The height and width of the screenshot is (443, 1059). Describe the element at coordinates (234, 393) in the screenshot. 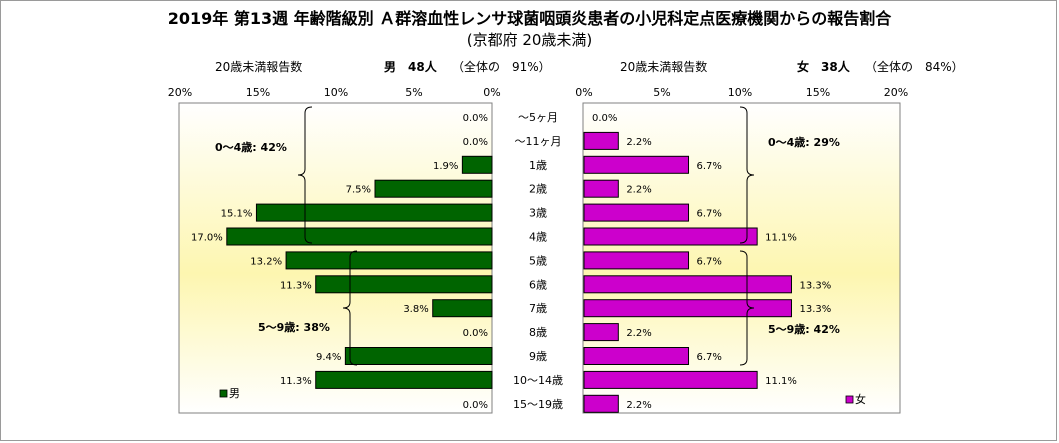

I see `legend-label-male: 男` at that location.